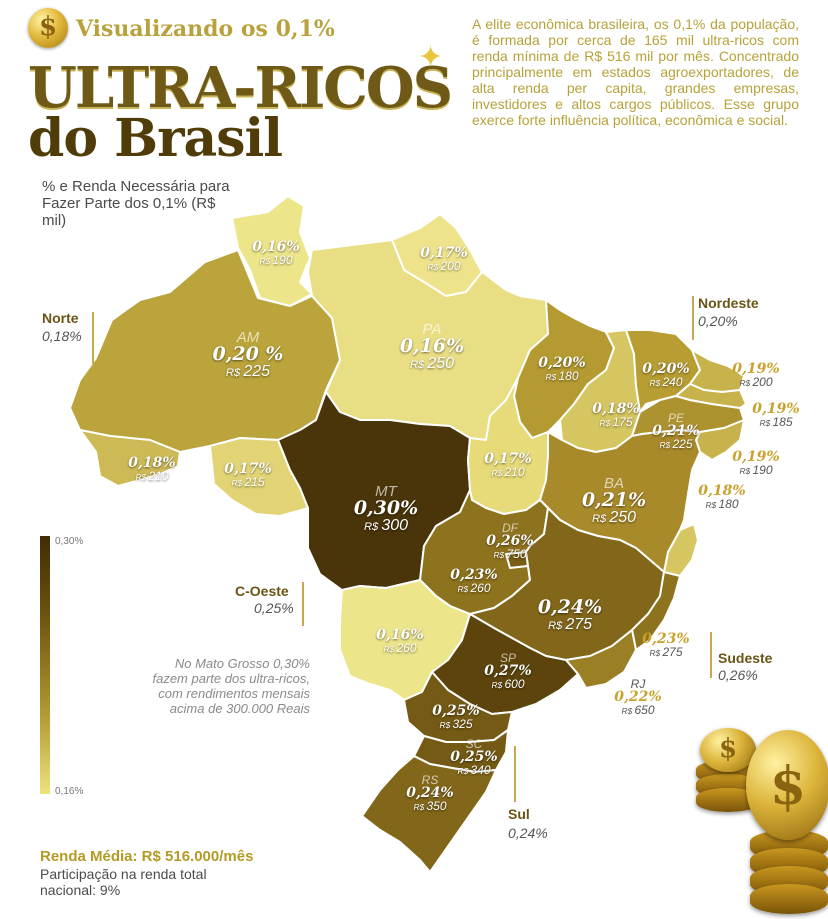 The image size is (828, 919). I want to click on income-value: 650, so click(644, 710).